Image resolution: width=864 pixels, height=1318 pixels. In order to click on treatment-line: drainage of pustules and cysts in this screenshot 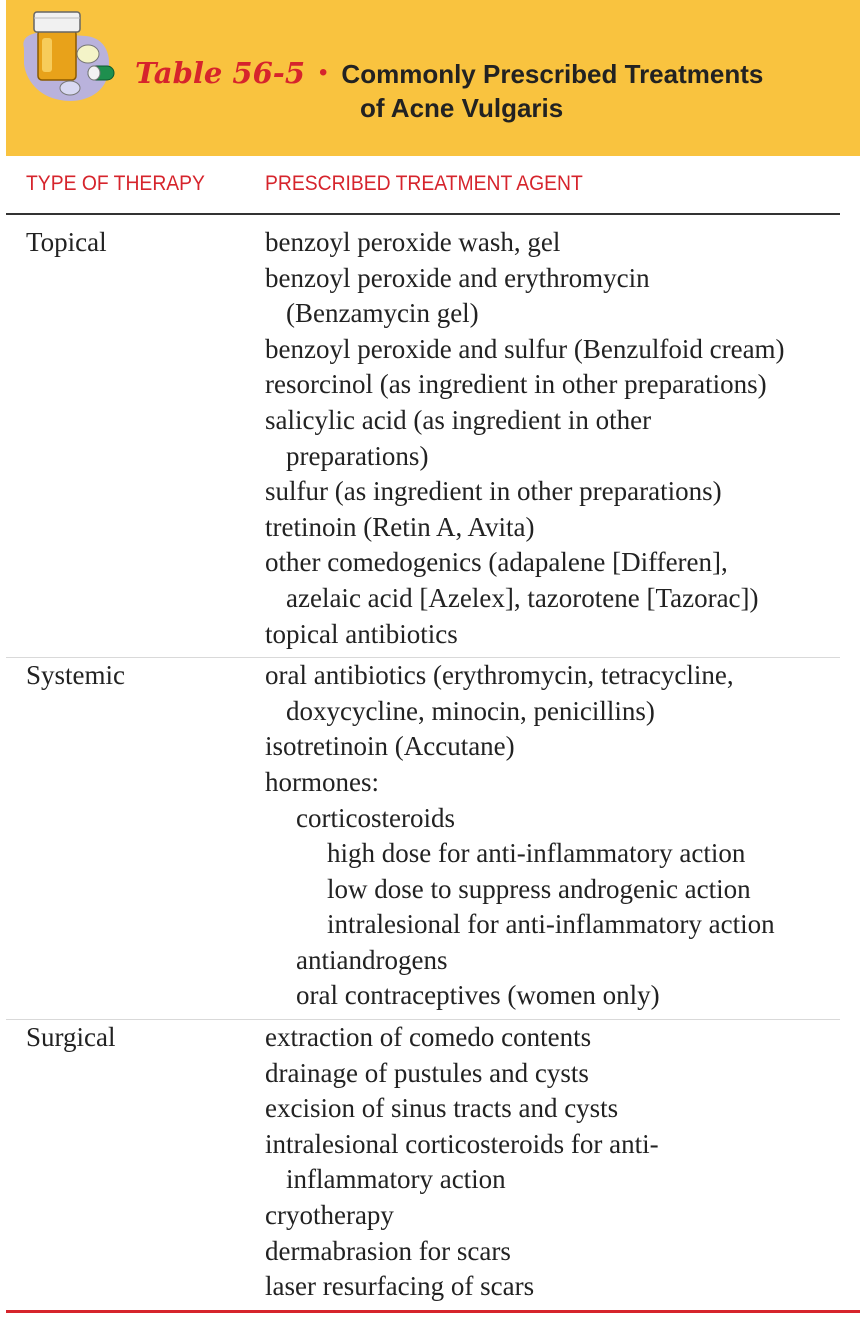, I will do `click(427, 1072)`.